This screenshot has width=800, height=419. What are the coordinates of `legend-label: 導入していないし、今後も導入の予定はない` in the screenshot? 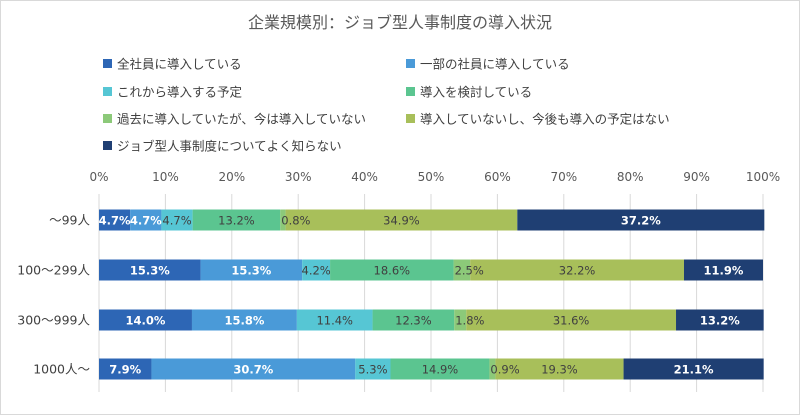 It's located at (545, 119).